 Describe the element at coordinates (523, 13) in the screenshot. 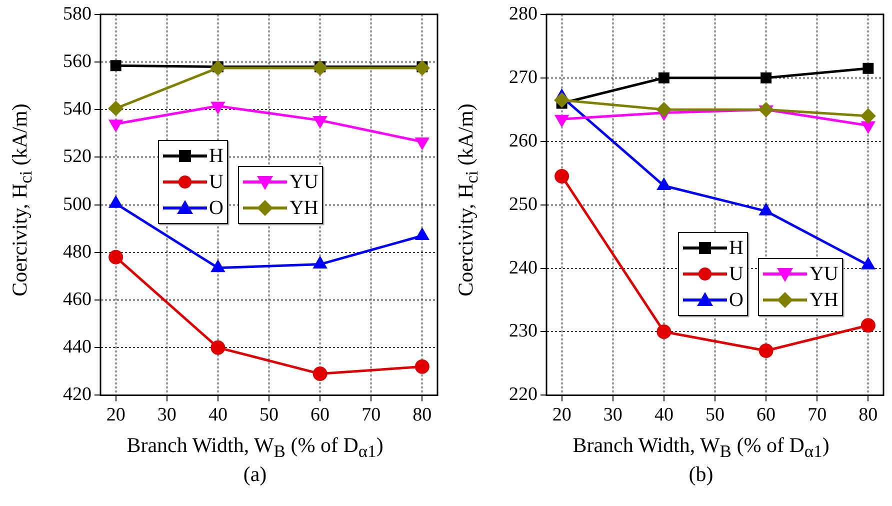

I see `y-tick-label: 280` at that location.